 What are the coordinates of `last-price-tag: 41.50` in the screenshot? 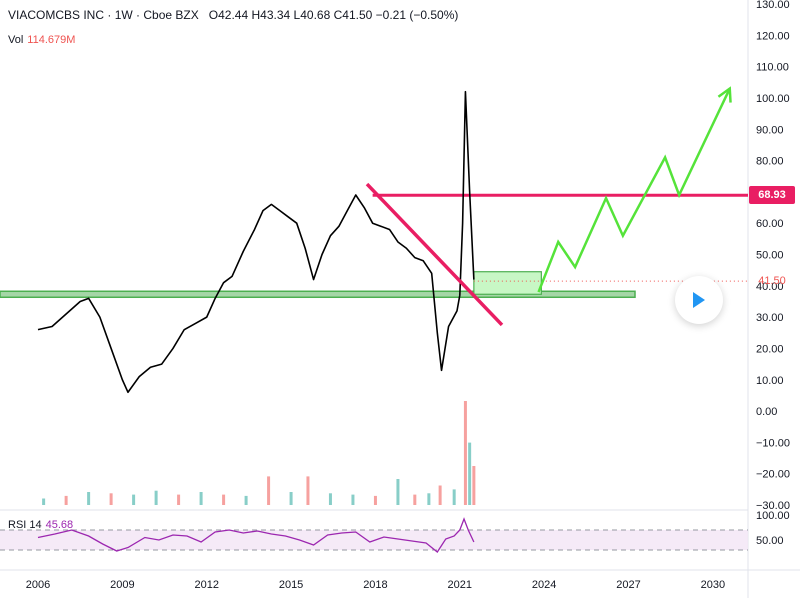 It's located at (772, 281).